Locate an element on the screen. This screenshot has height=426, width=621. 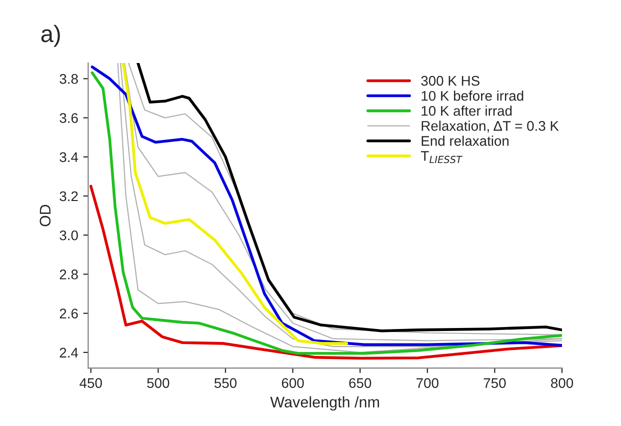
y-tick-label: 3.4 is located at coordinates (69, 157).